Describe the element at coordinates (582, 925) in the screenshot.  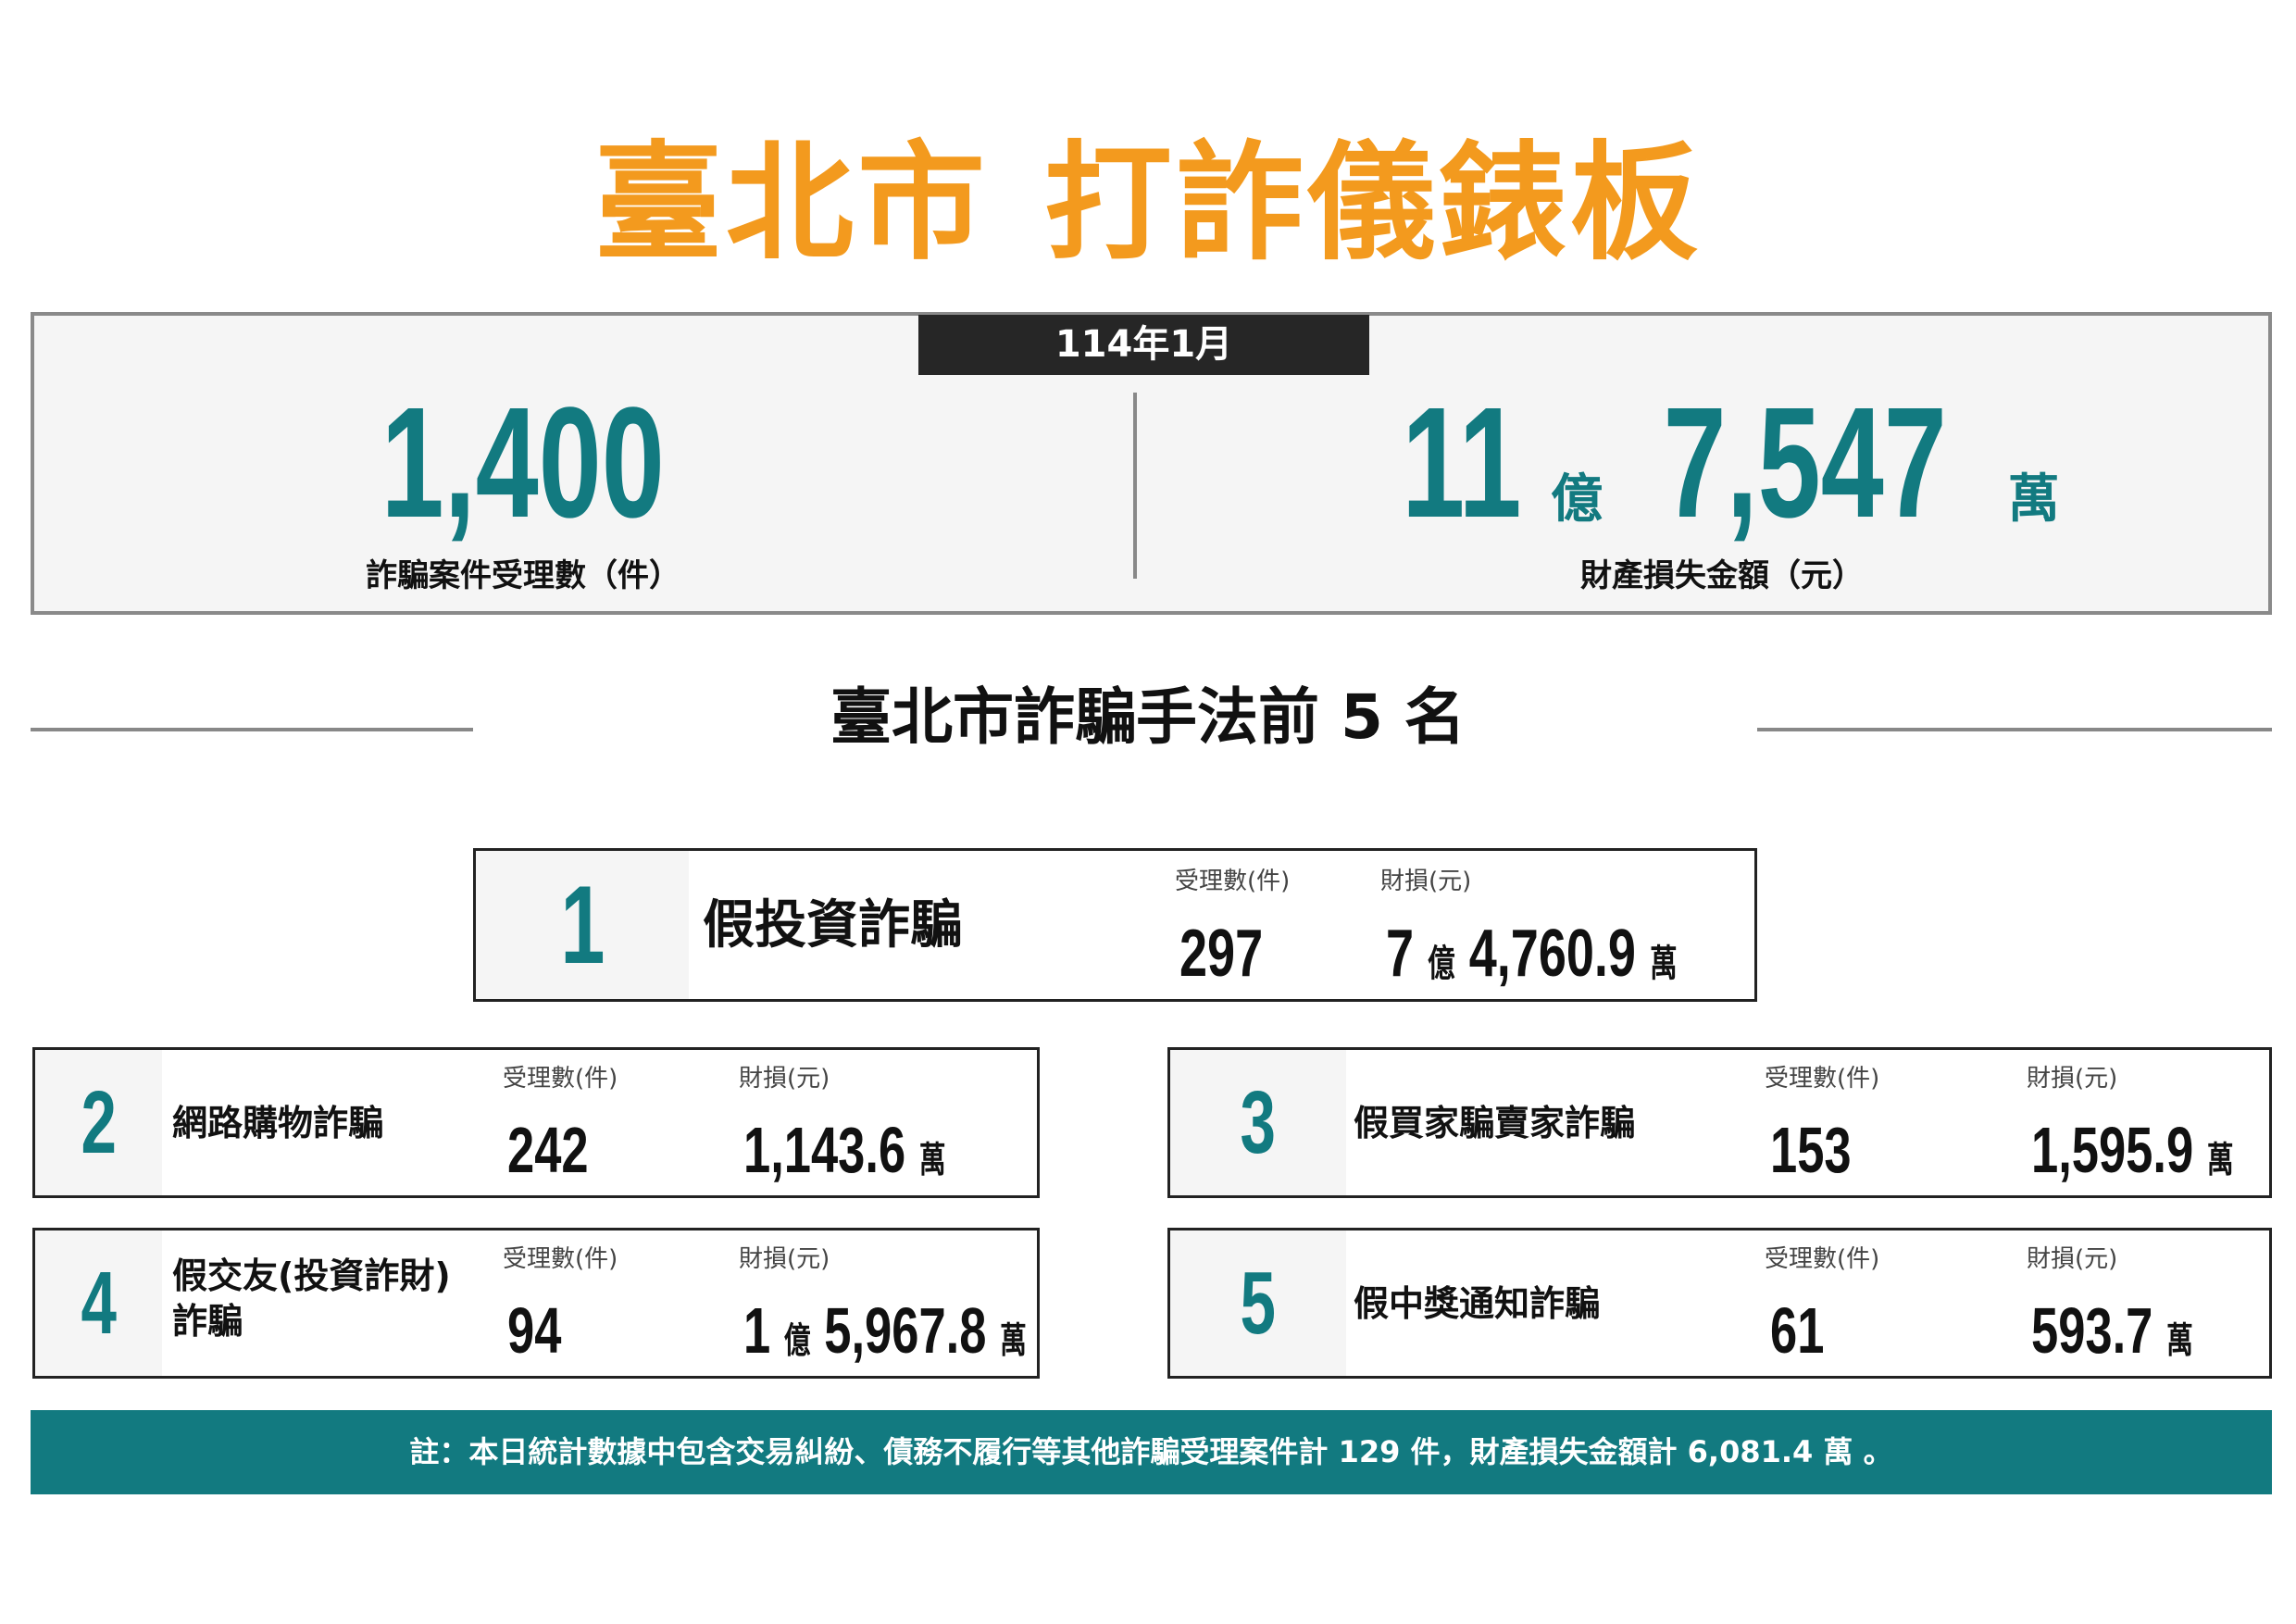
I see `rank-number: 1` at that location.